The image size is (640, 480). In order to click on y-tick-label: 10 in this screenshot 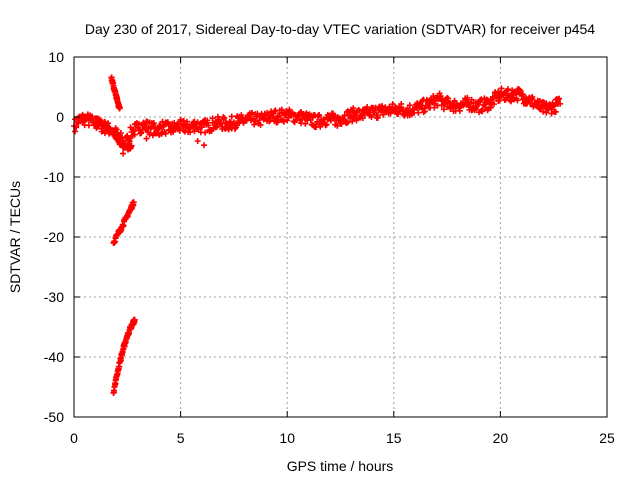, I will do `click(56, 57)`.